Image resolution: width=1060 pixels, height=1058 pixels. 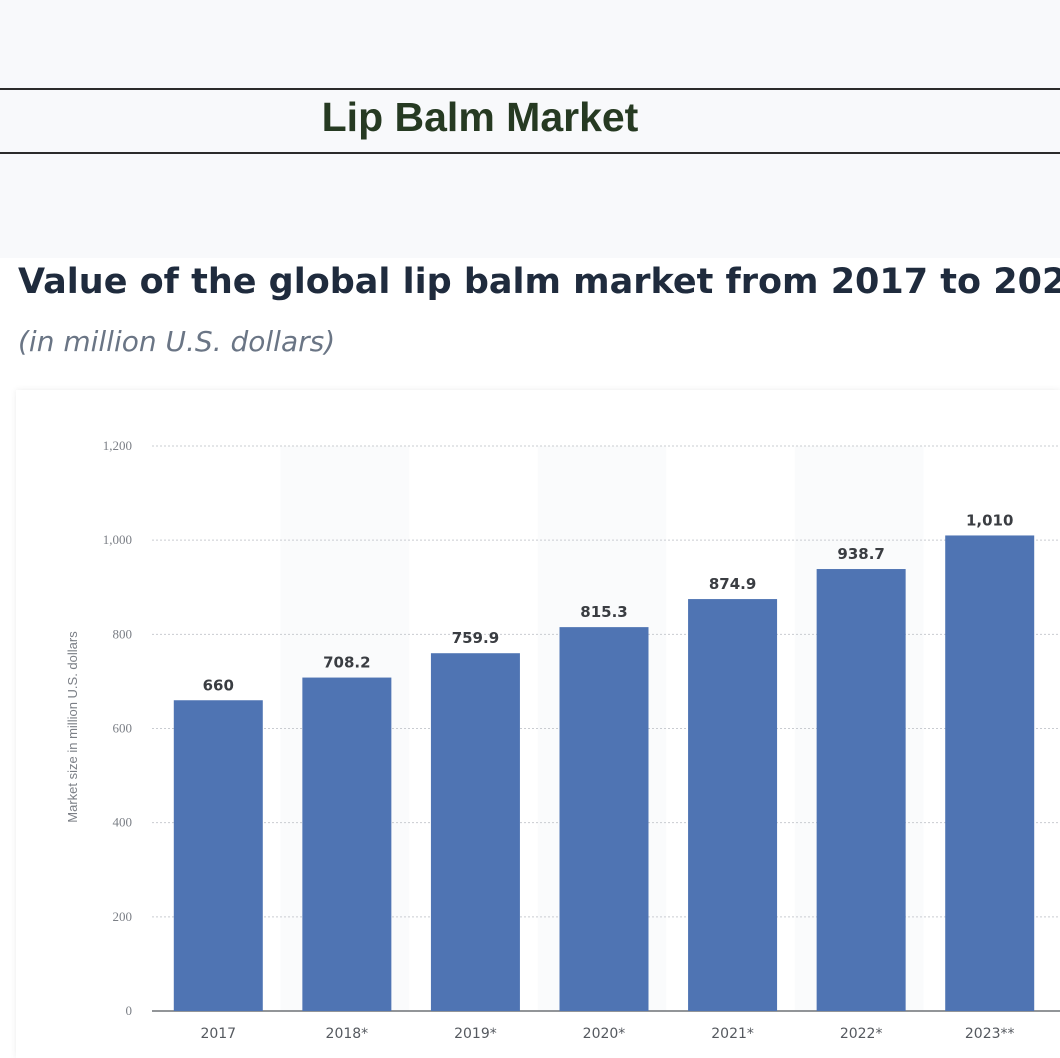 I want to click on x-tick-label: 2018*, so click(x=347, y=1034).